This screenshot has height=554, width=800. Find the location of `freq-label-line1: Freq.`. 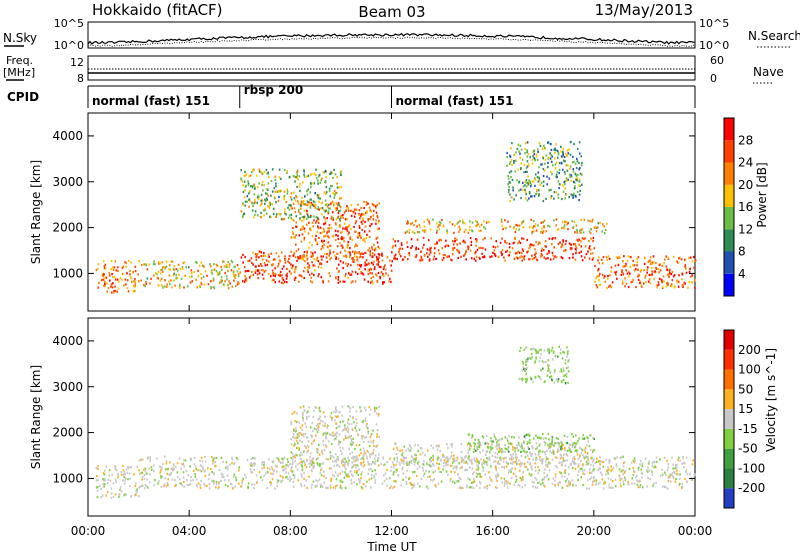

freq-label-line1: Freq. is located at coordinates (19, 60).